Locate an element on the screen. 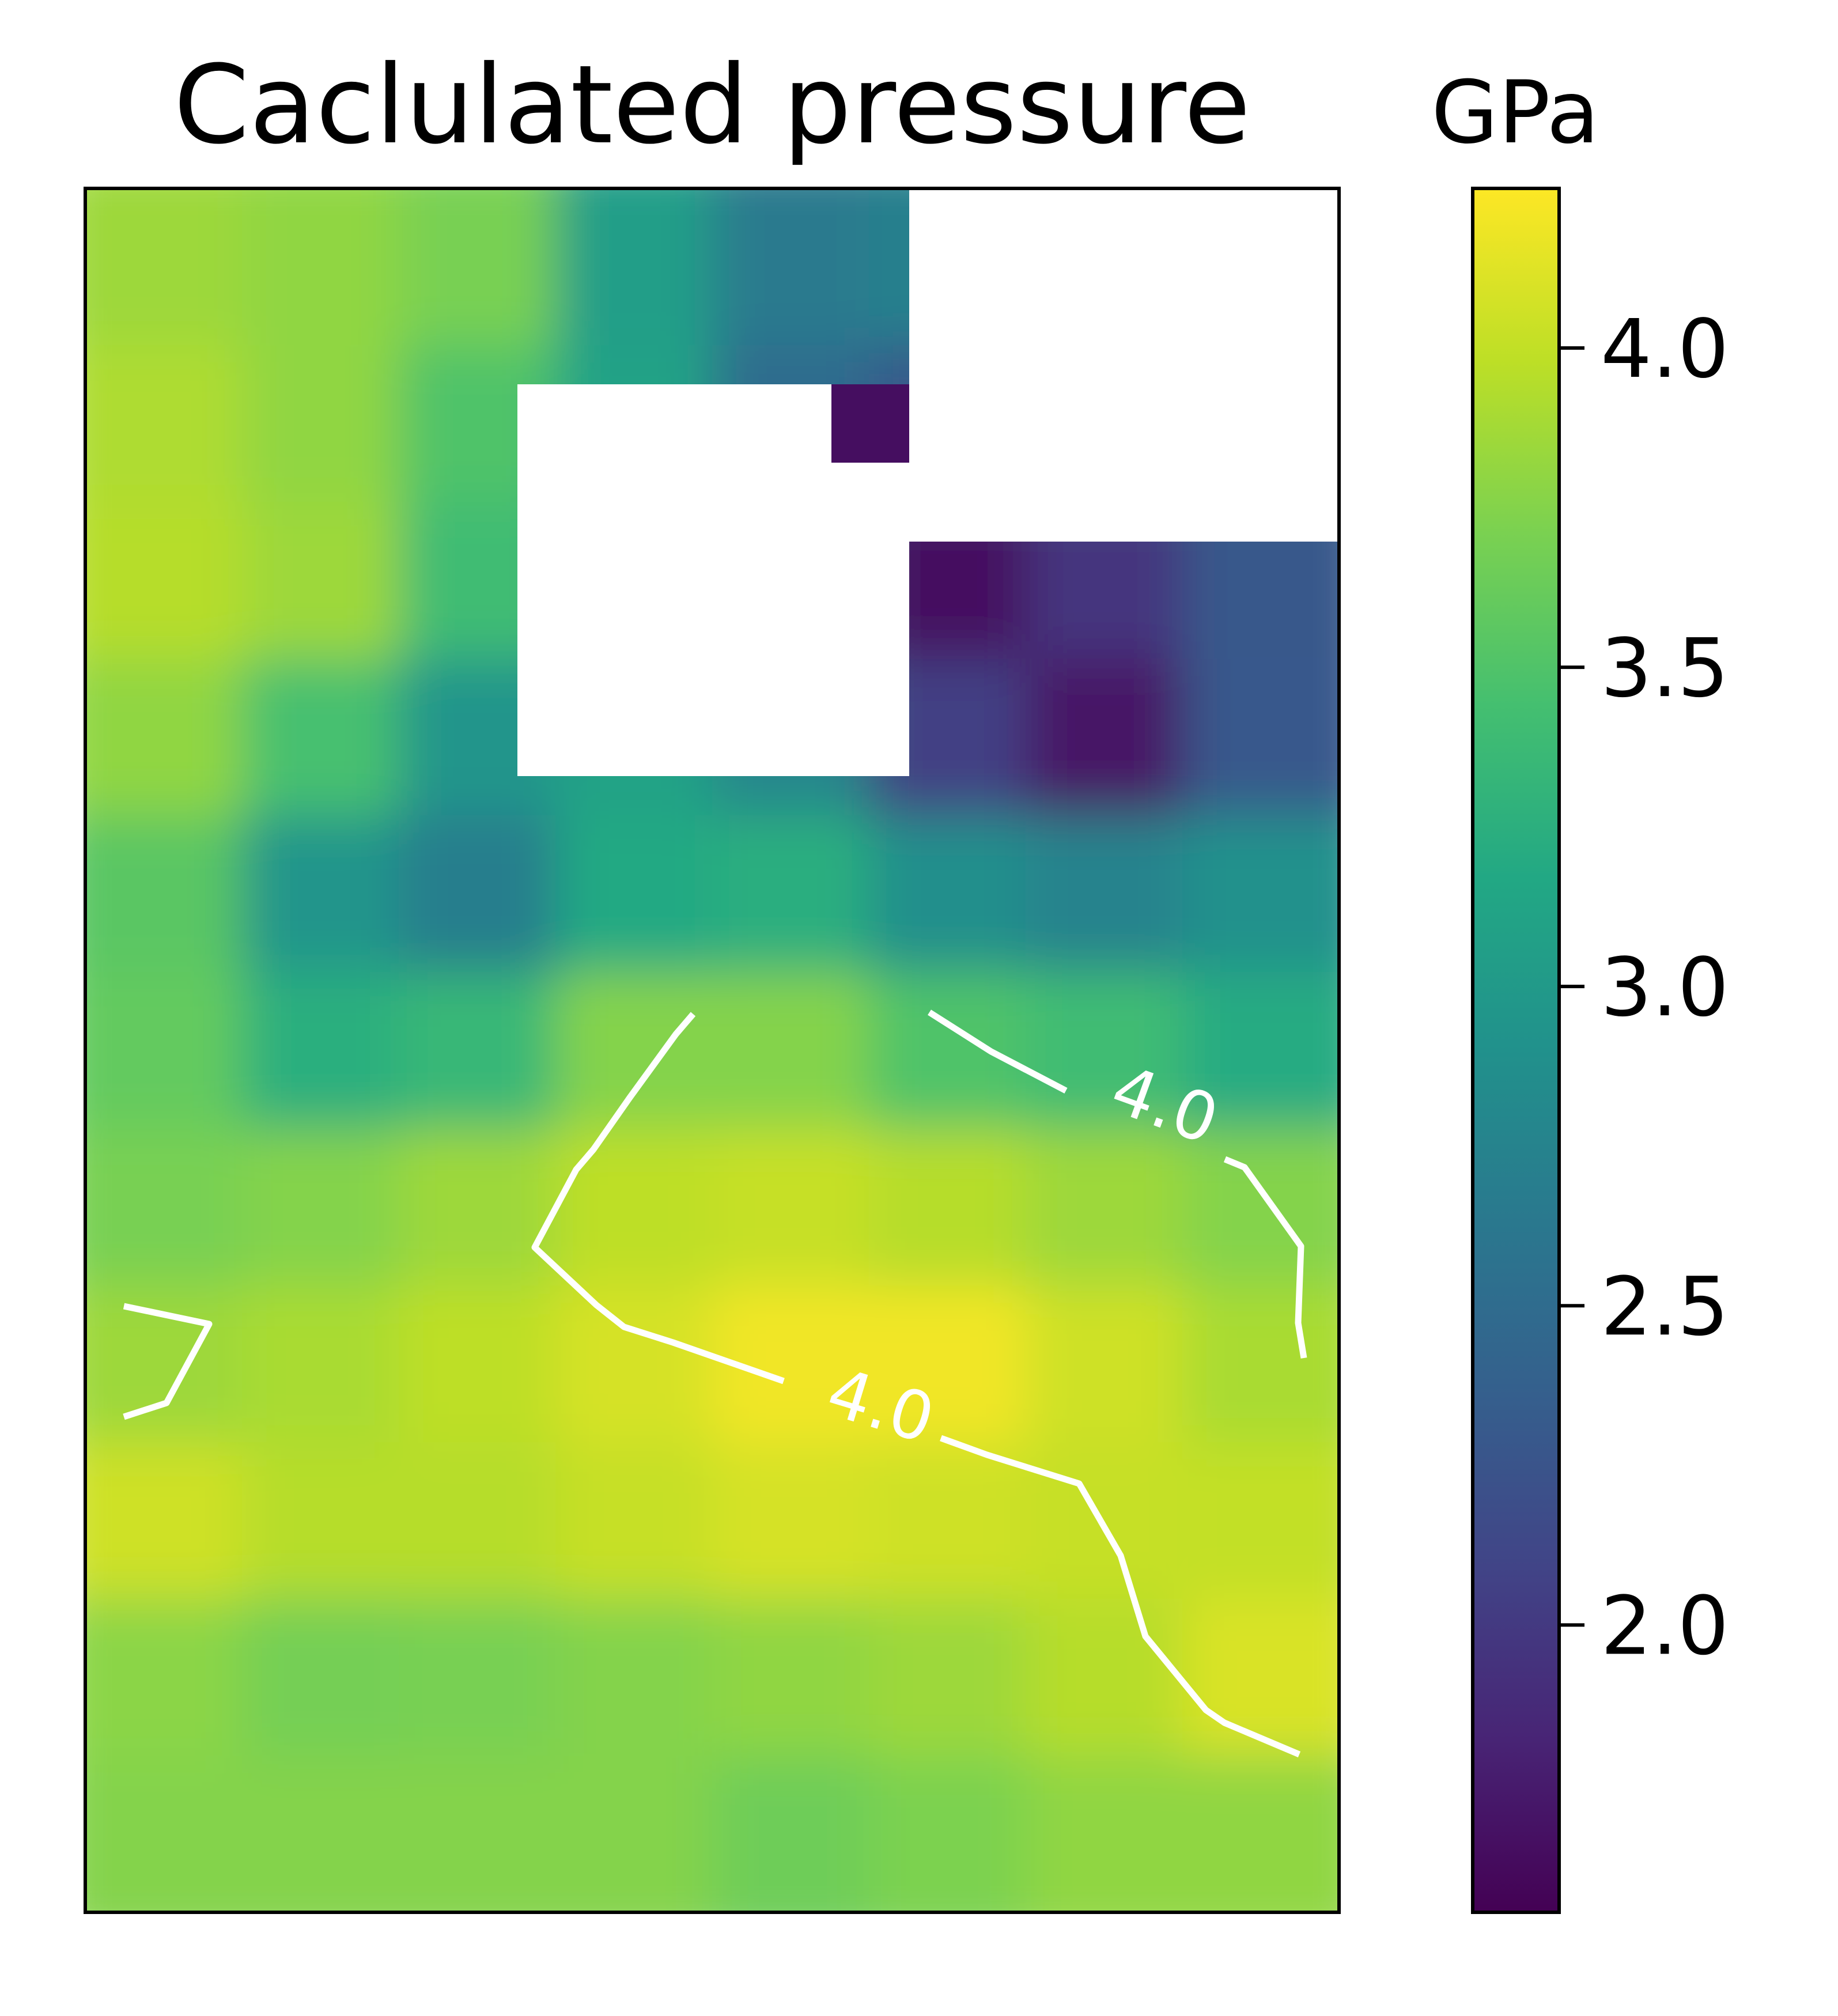  masked-region-top-right is located at coordinates (1124, 365).